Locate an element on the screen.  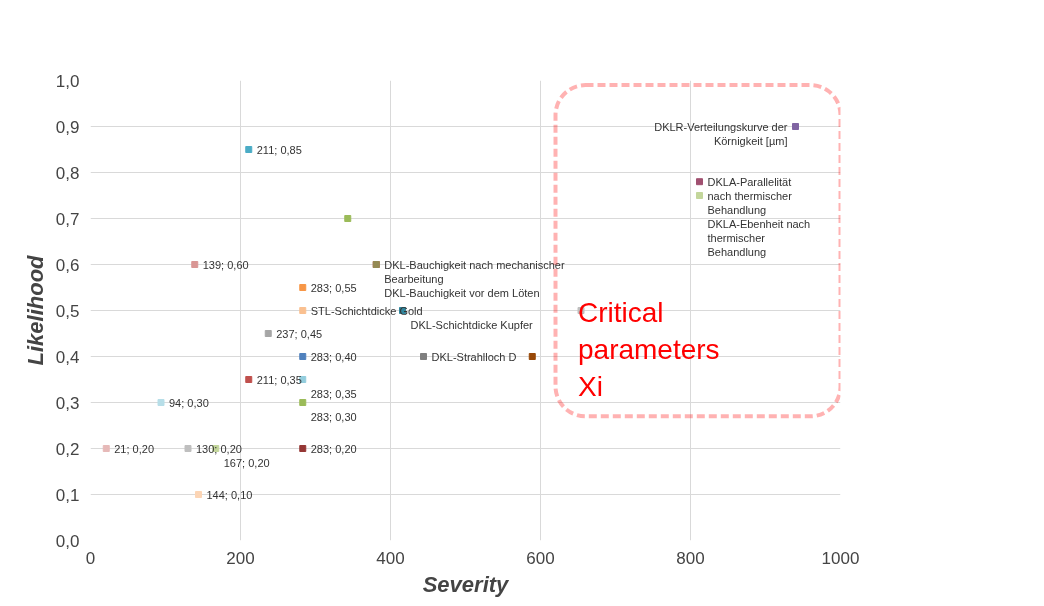
y-tick-label: 0,5 is located at coordinates (67, 311).